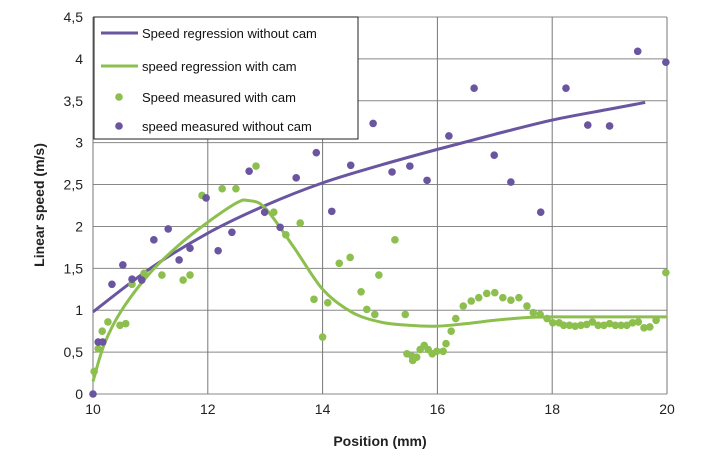 This screenshot has width=706, height=460. Describe the element at coordinates (79, 143) in the screenshot. I see `y-tick-label: 3` at that location.